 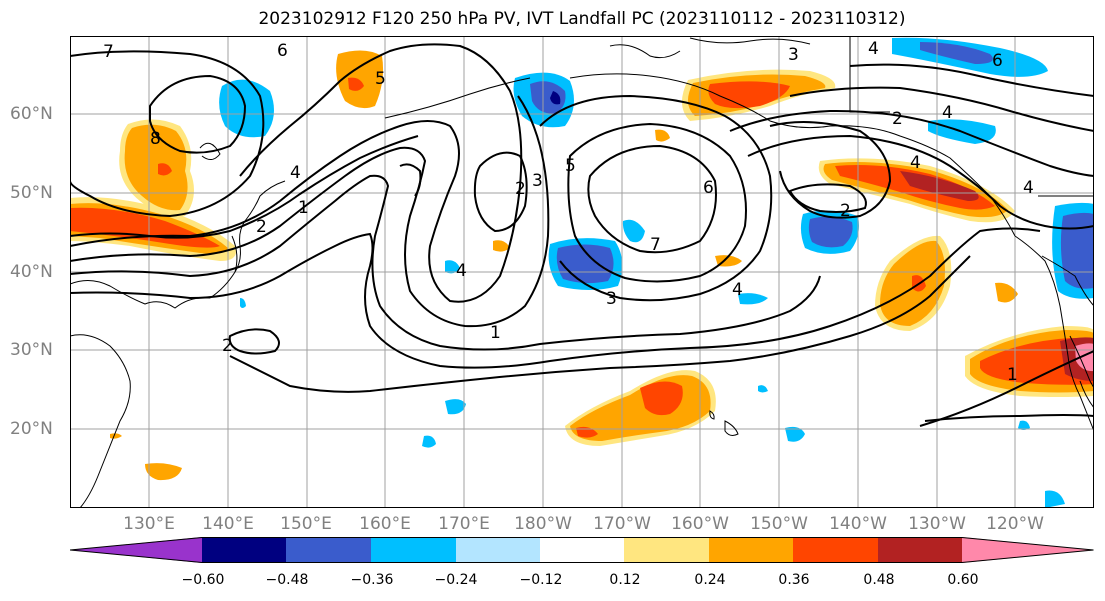 I want to click on colorbar-tick: −0.36, so click(x=372, y=580).